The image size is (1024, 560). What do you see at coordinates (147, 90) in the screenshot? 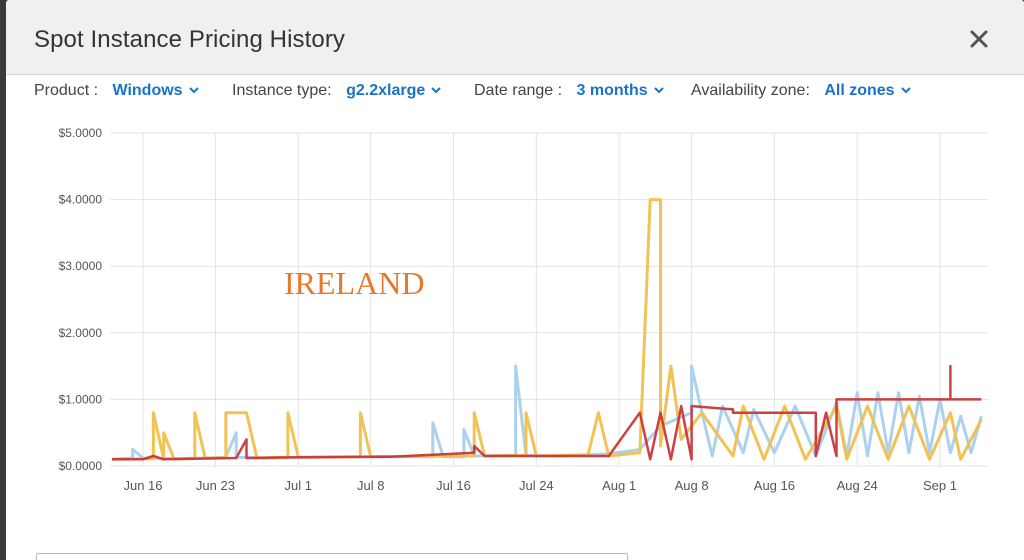
I see `product-value: Windows` at bounding box center [147, 90].